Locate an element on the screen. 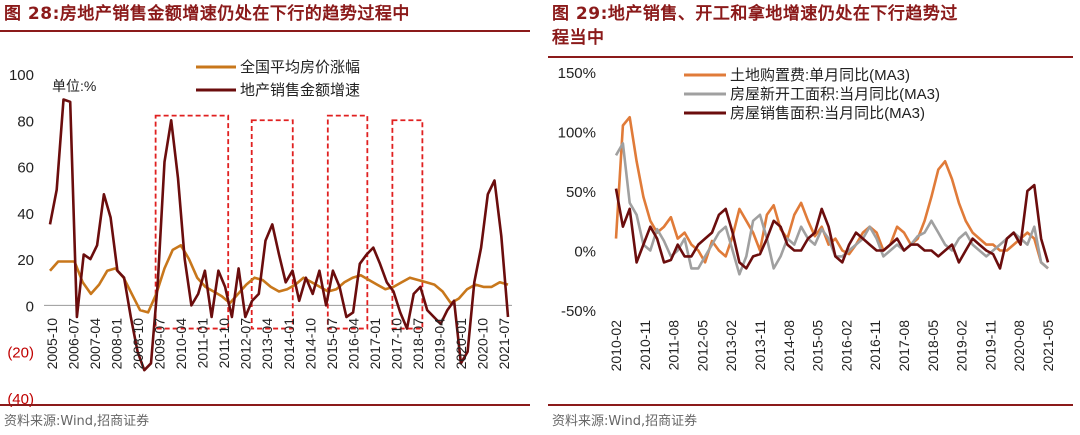 This screenshot has width=1080, height=435. x-tick-label: 2020-01 is located at coordinates (461, 344).